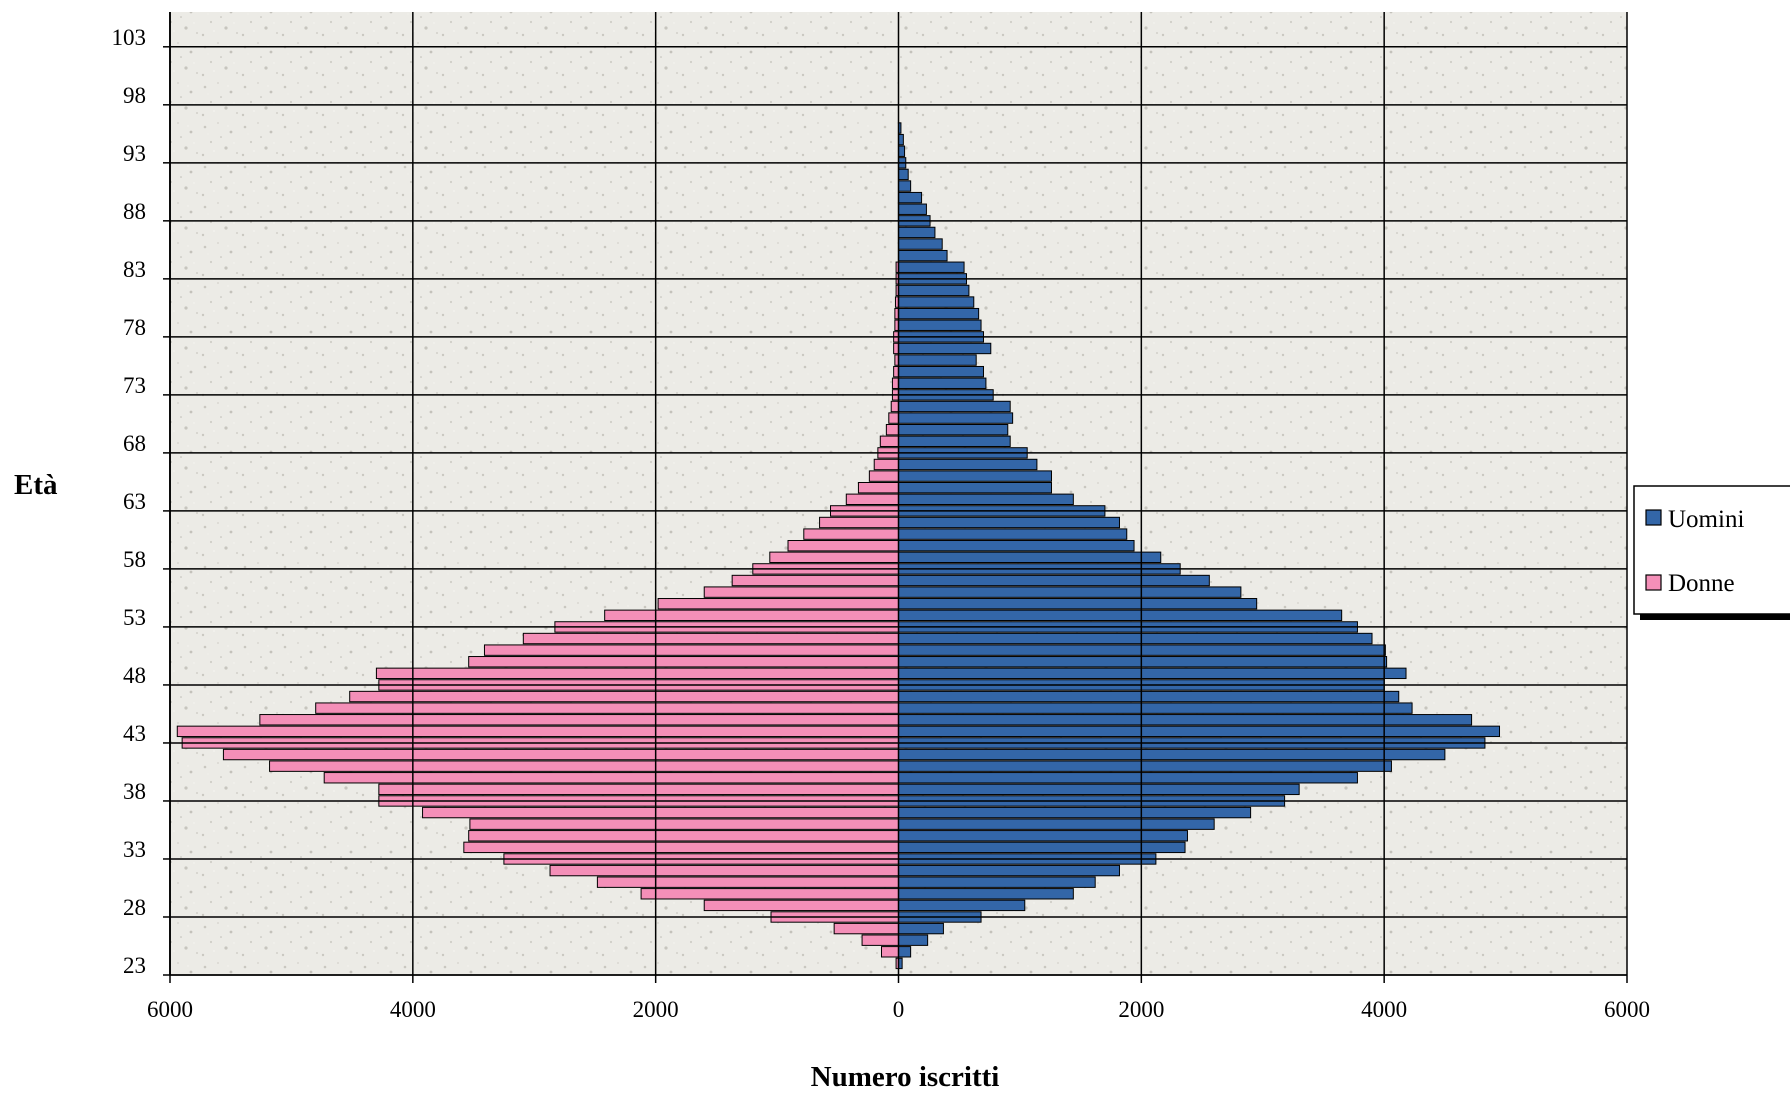 This screenshot has height=1093, width=1790. Describe the element at coordinates (905, 1077) in the screenshot. I see `x-axis-title: Numero iscritti` at that location.